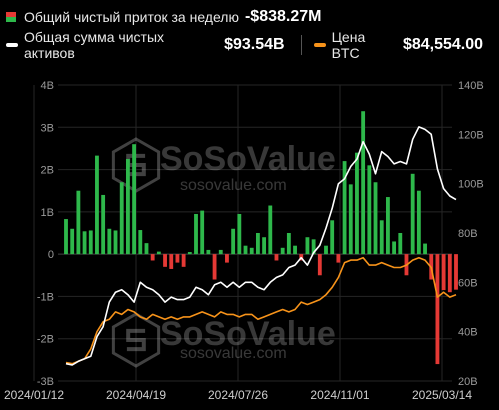 Image resolution: width=499 pixels, height=410 pixels. I want to click on left-axis-tick: 1B, so click(47, 213).